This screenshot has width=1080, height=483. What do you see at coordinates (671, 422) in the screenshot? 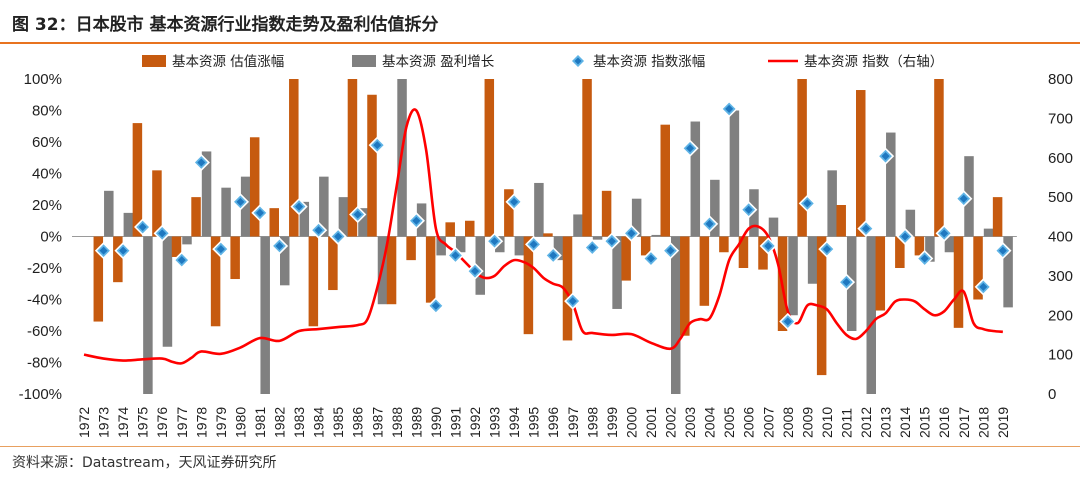
I see `x-tick-label: 2002` at bounding box center [671, 422].